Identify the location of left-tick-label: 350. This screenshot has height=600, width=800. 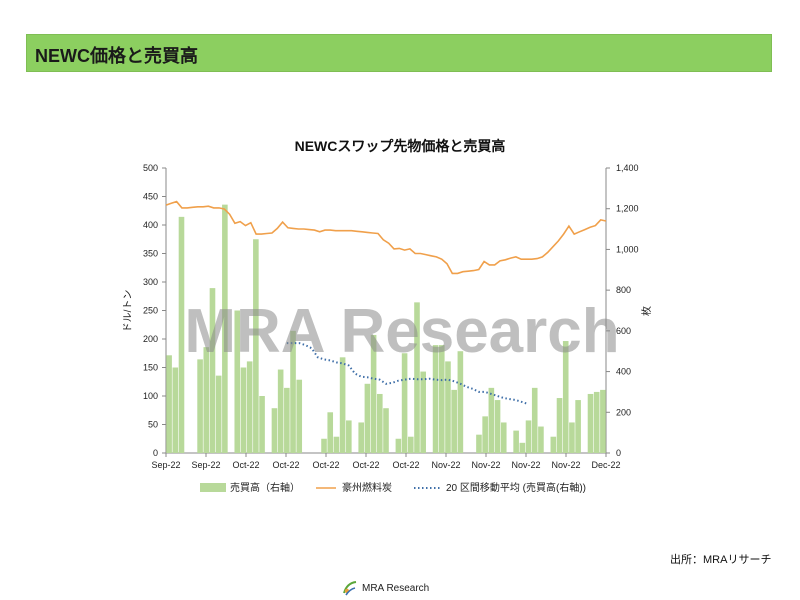
(150, 254).